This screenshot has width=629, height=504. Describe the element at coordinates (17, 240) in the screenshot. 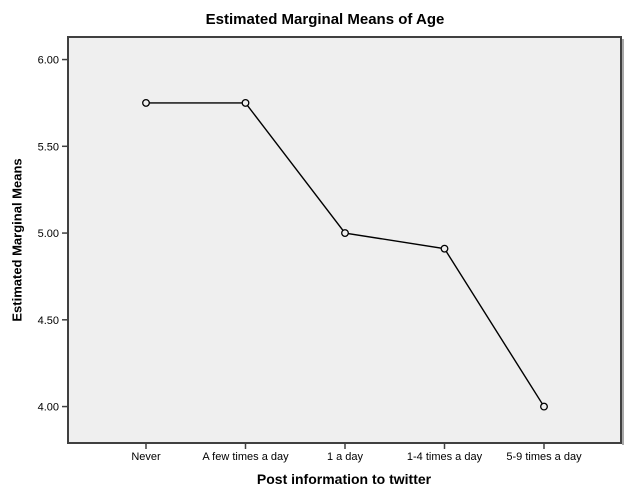

I see `y-axis-title: Estimated Marginal Means` at that location.